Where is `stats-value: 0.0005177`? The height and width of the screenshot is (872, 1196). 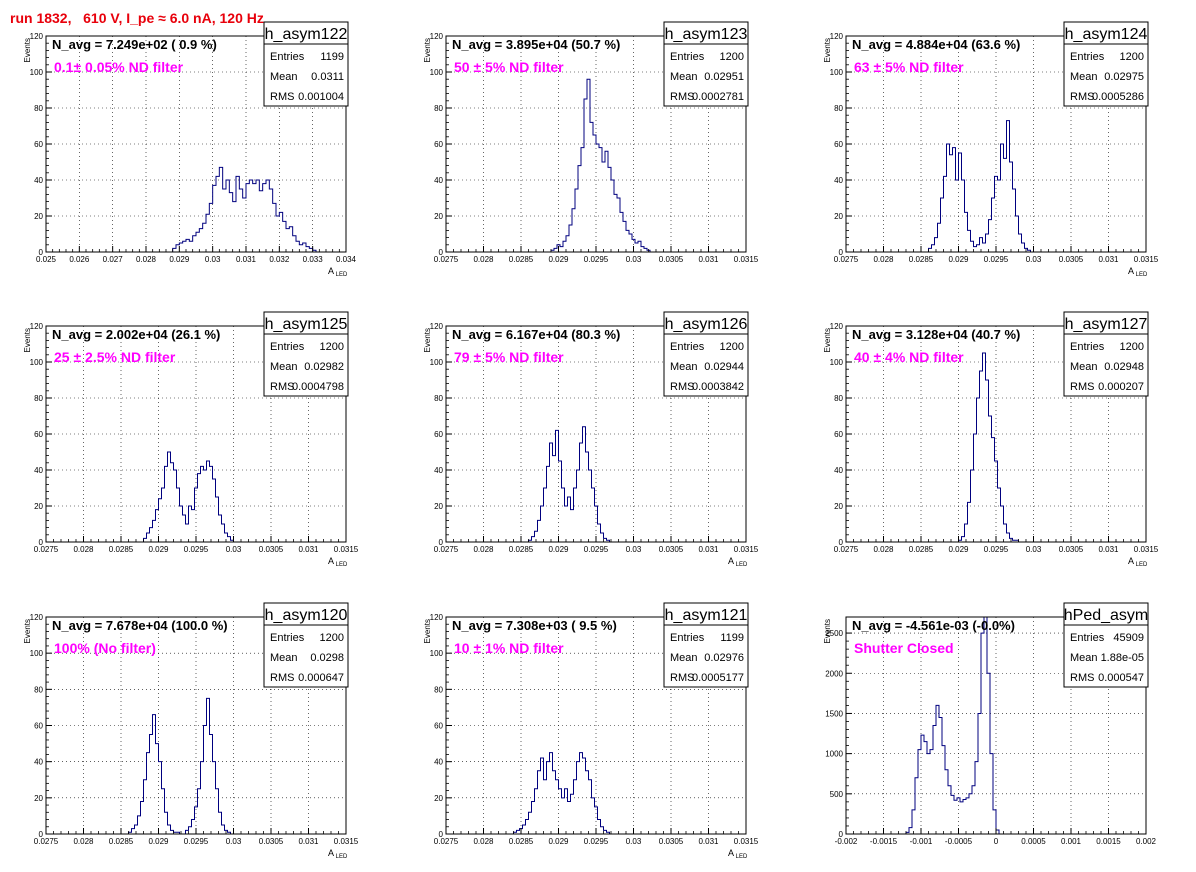
stats-value: 0.0005177 is located at coordinates (718, 678).